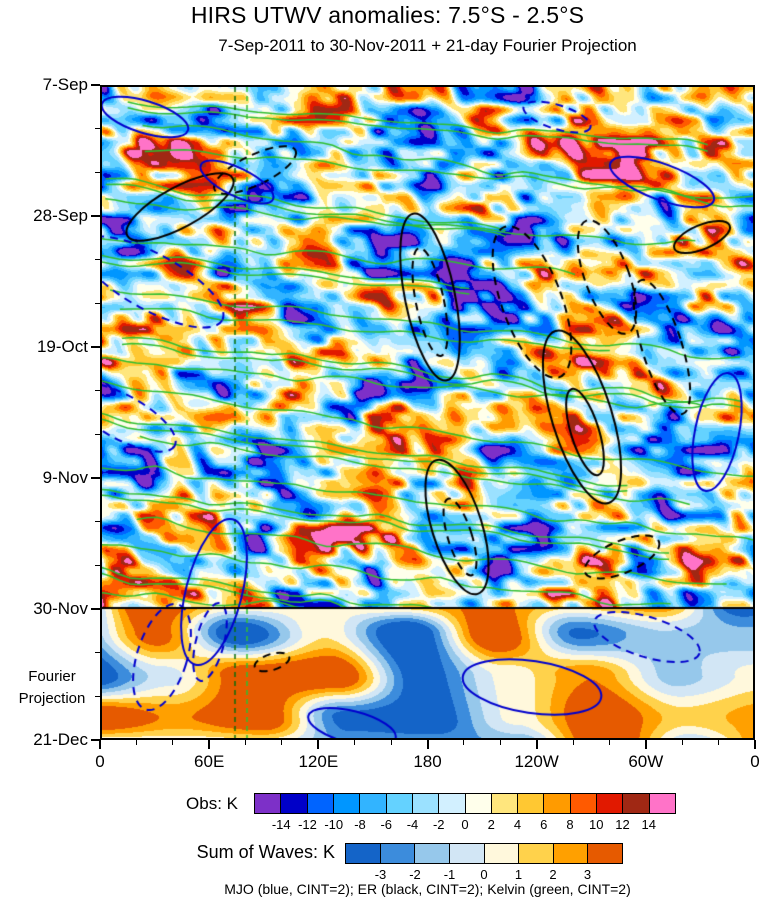 This screenshot has height=899, width=772. Describe the element at coordinates (622, 824) in the screenshot. I see `colorbar-tick-label: 12` at that location.